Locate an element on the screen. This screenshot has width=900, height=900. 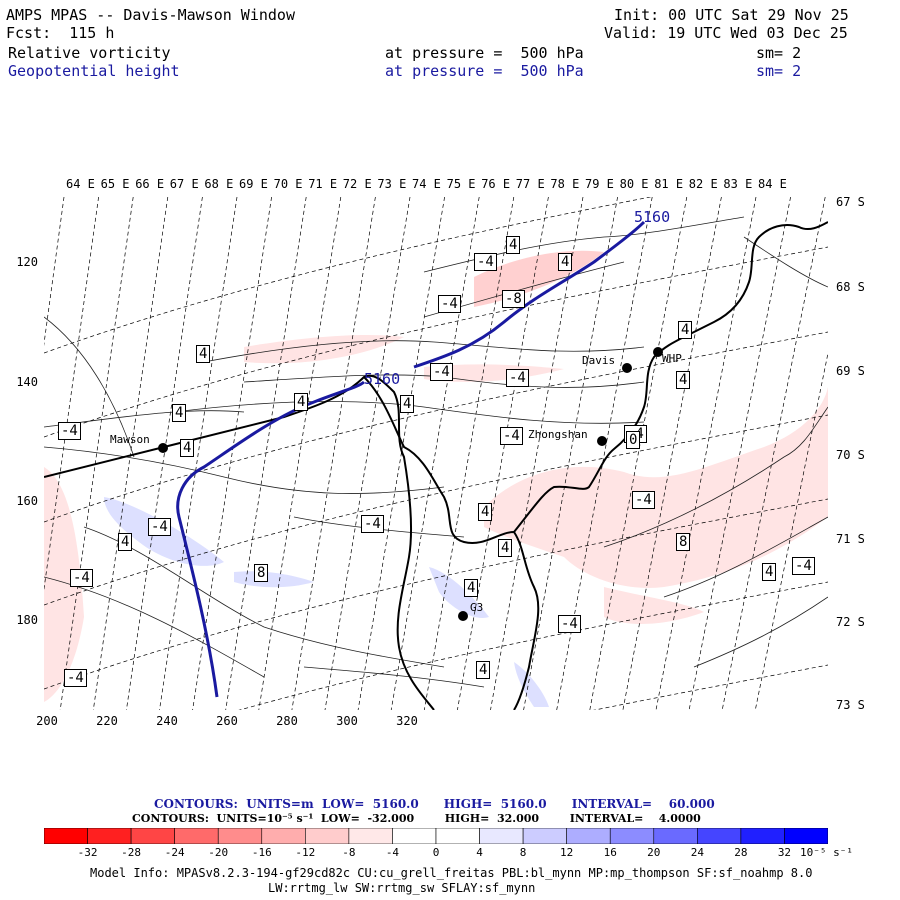
station-label-davis: Davis is located at coordinates (599, 360).